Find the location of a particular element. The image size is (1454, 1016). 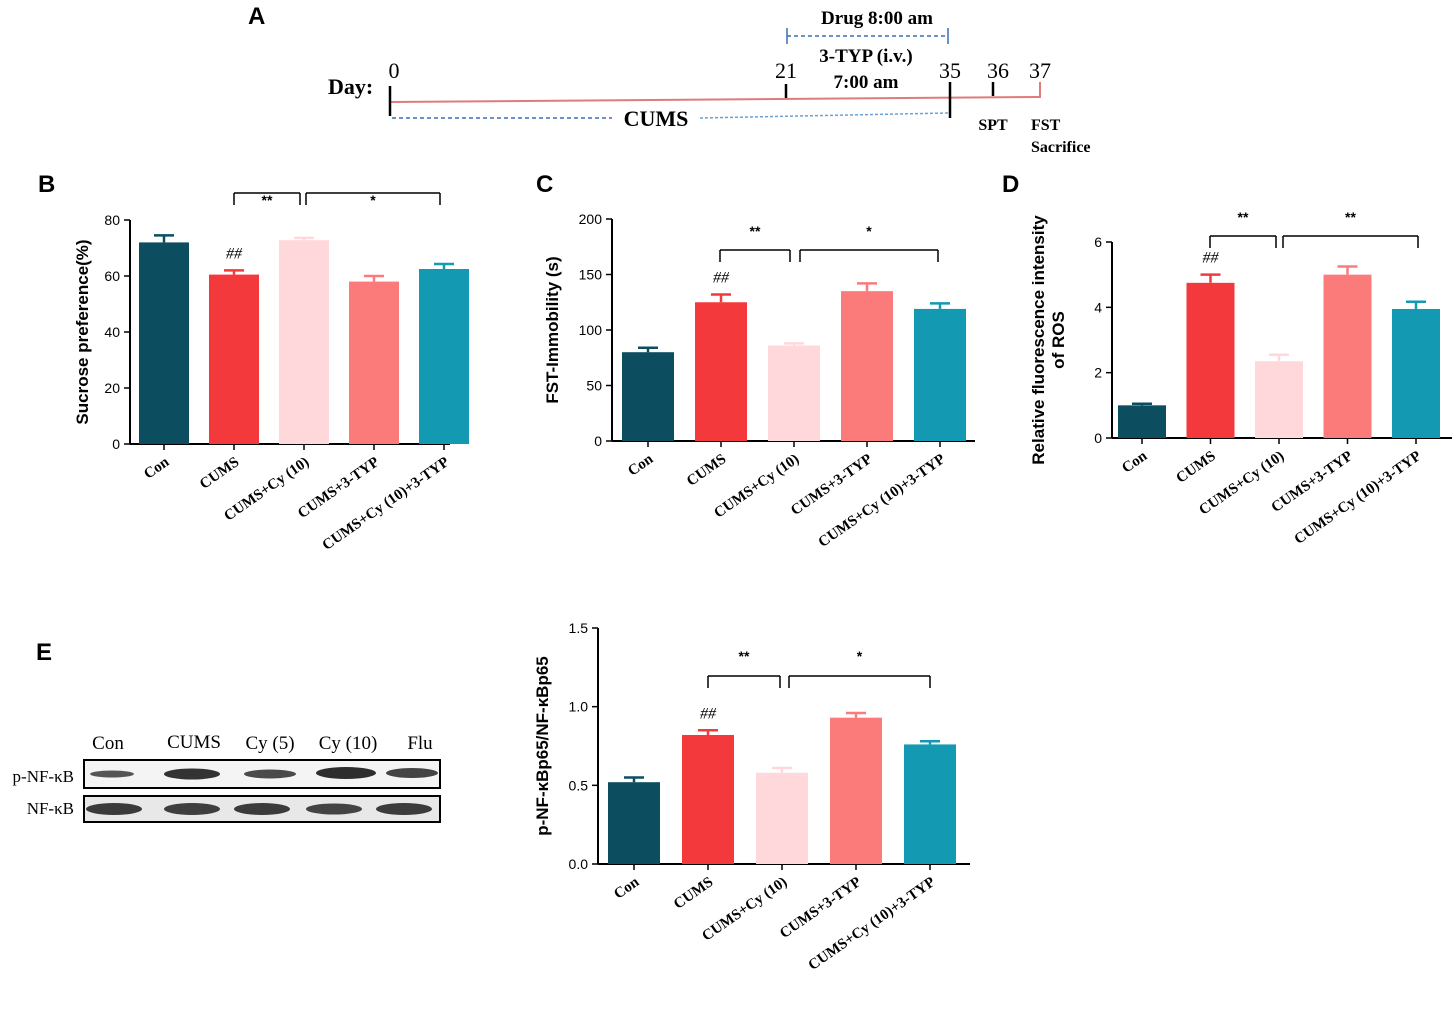

drug-label: Drug 8:00 am is located at coordinates (877, 18).